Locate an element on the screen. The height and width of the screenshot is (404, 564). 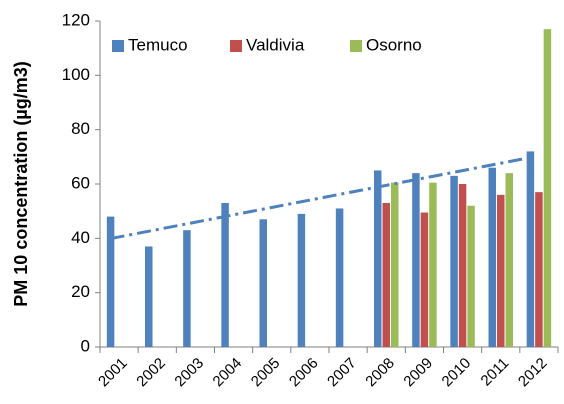
y-tick-label: 60 is located at coordinates (80, 182).